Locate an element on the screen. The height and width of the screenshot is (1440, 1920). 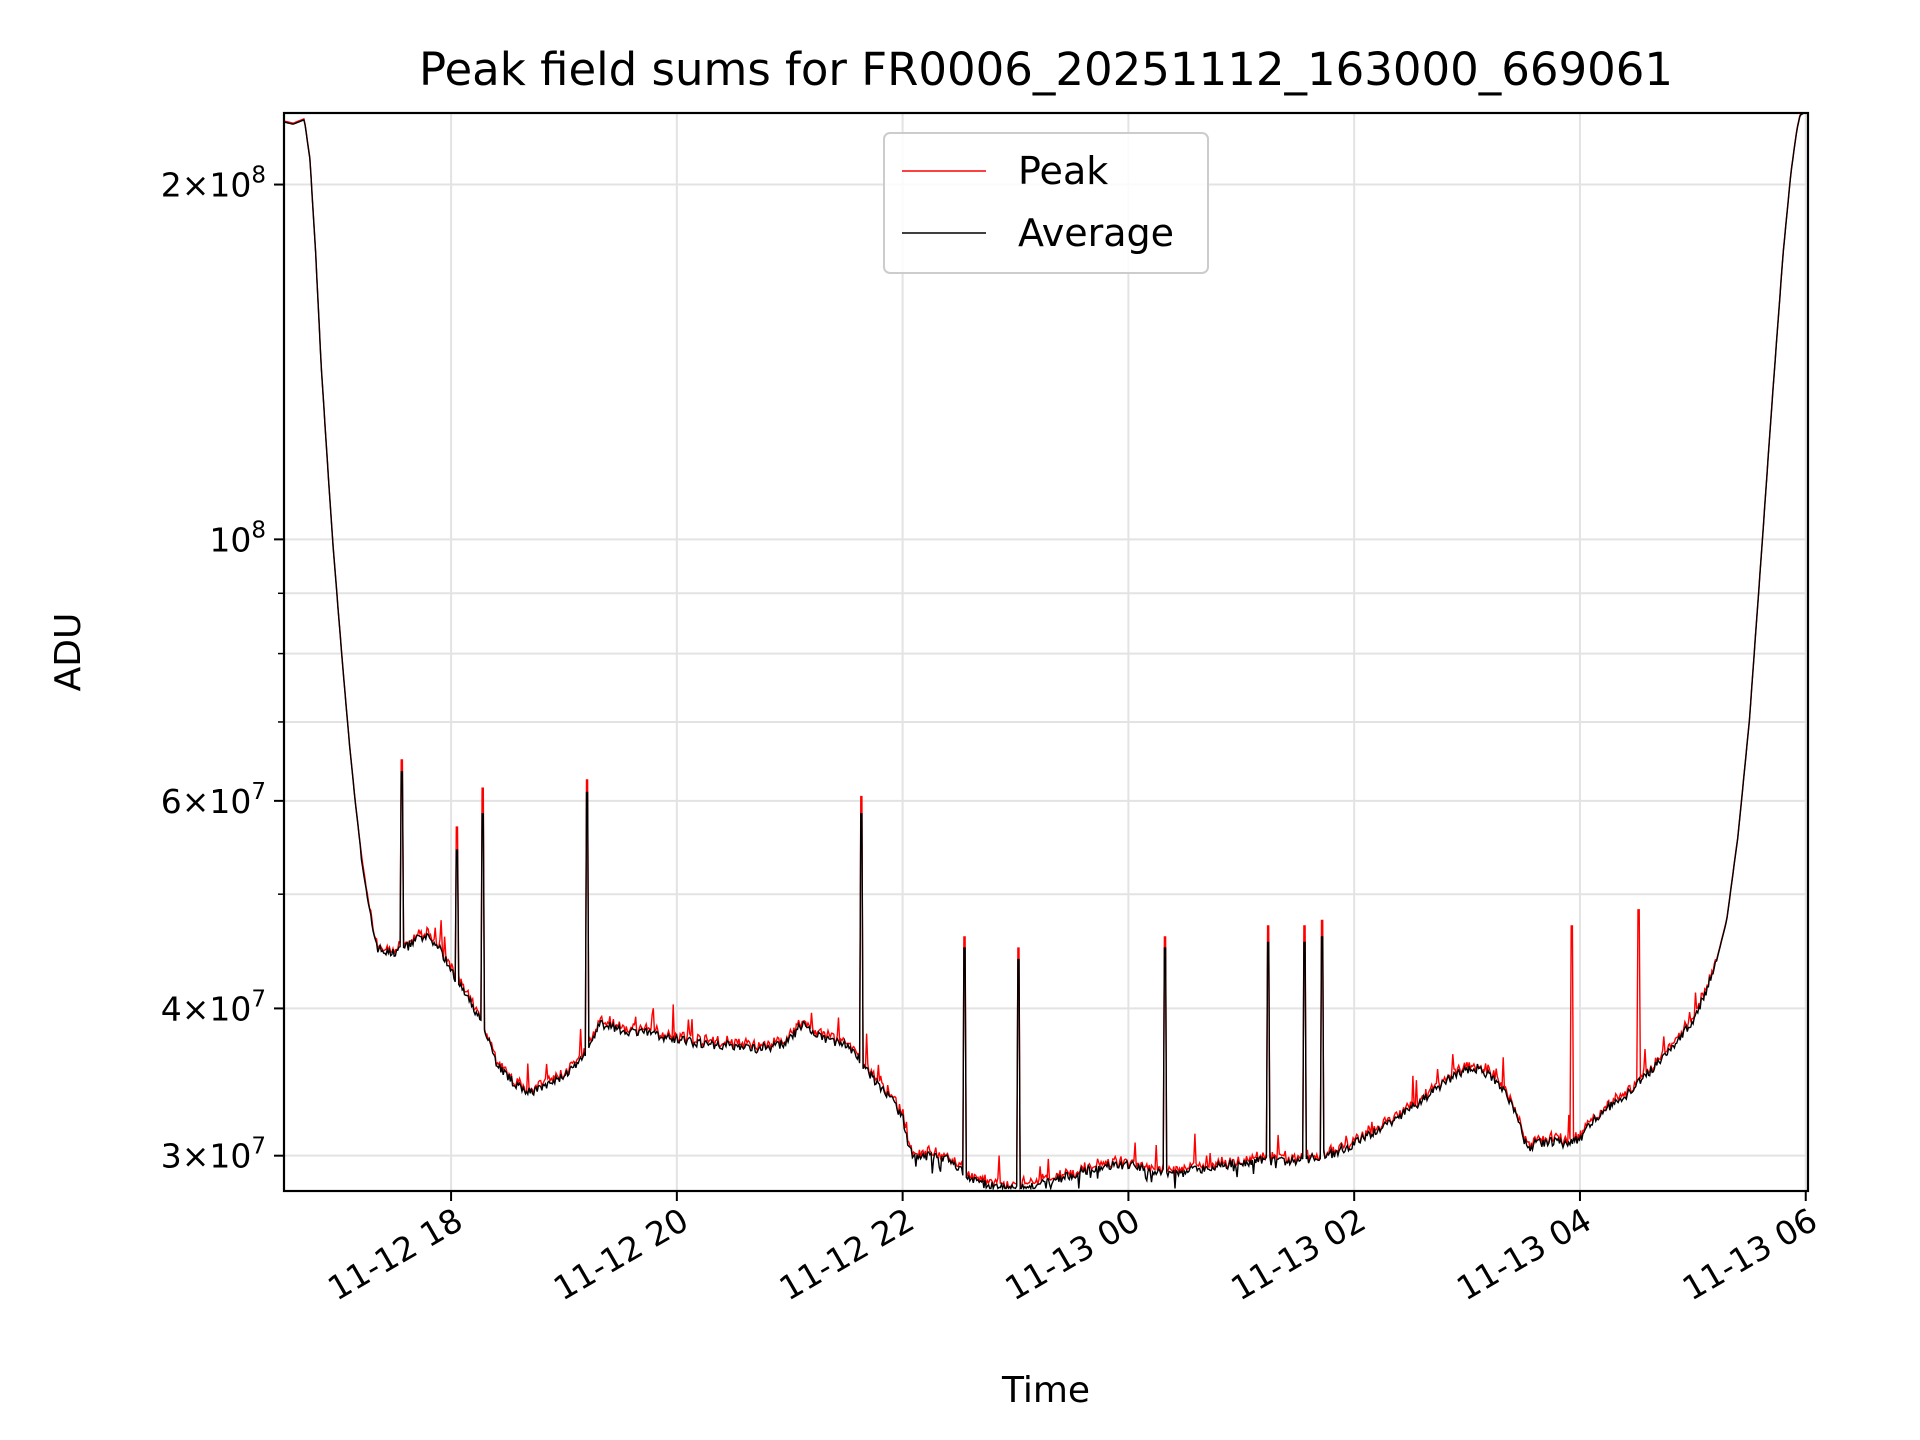
y-tick-label: 2×108 is located at coordinates (213, 184).